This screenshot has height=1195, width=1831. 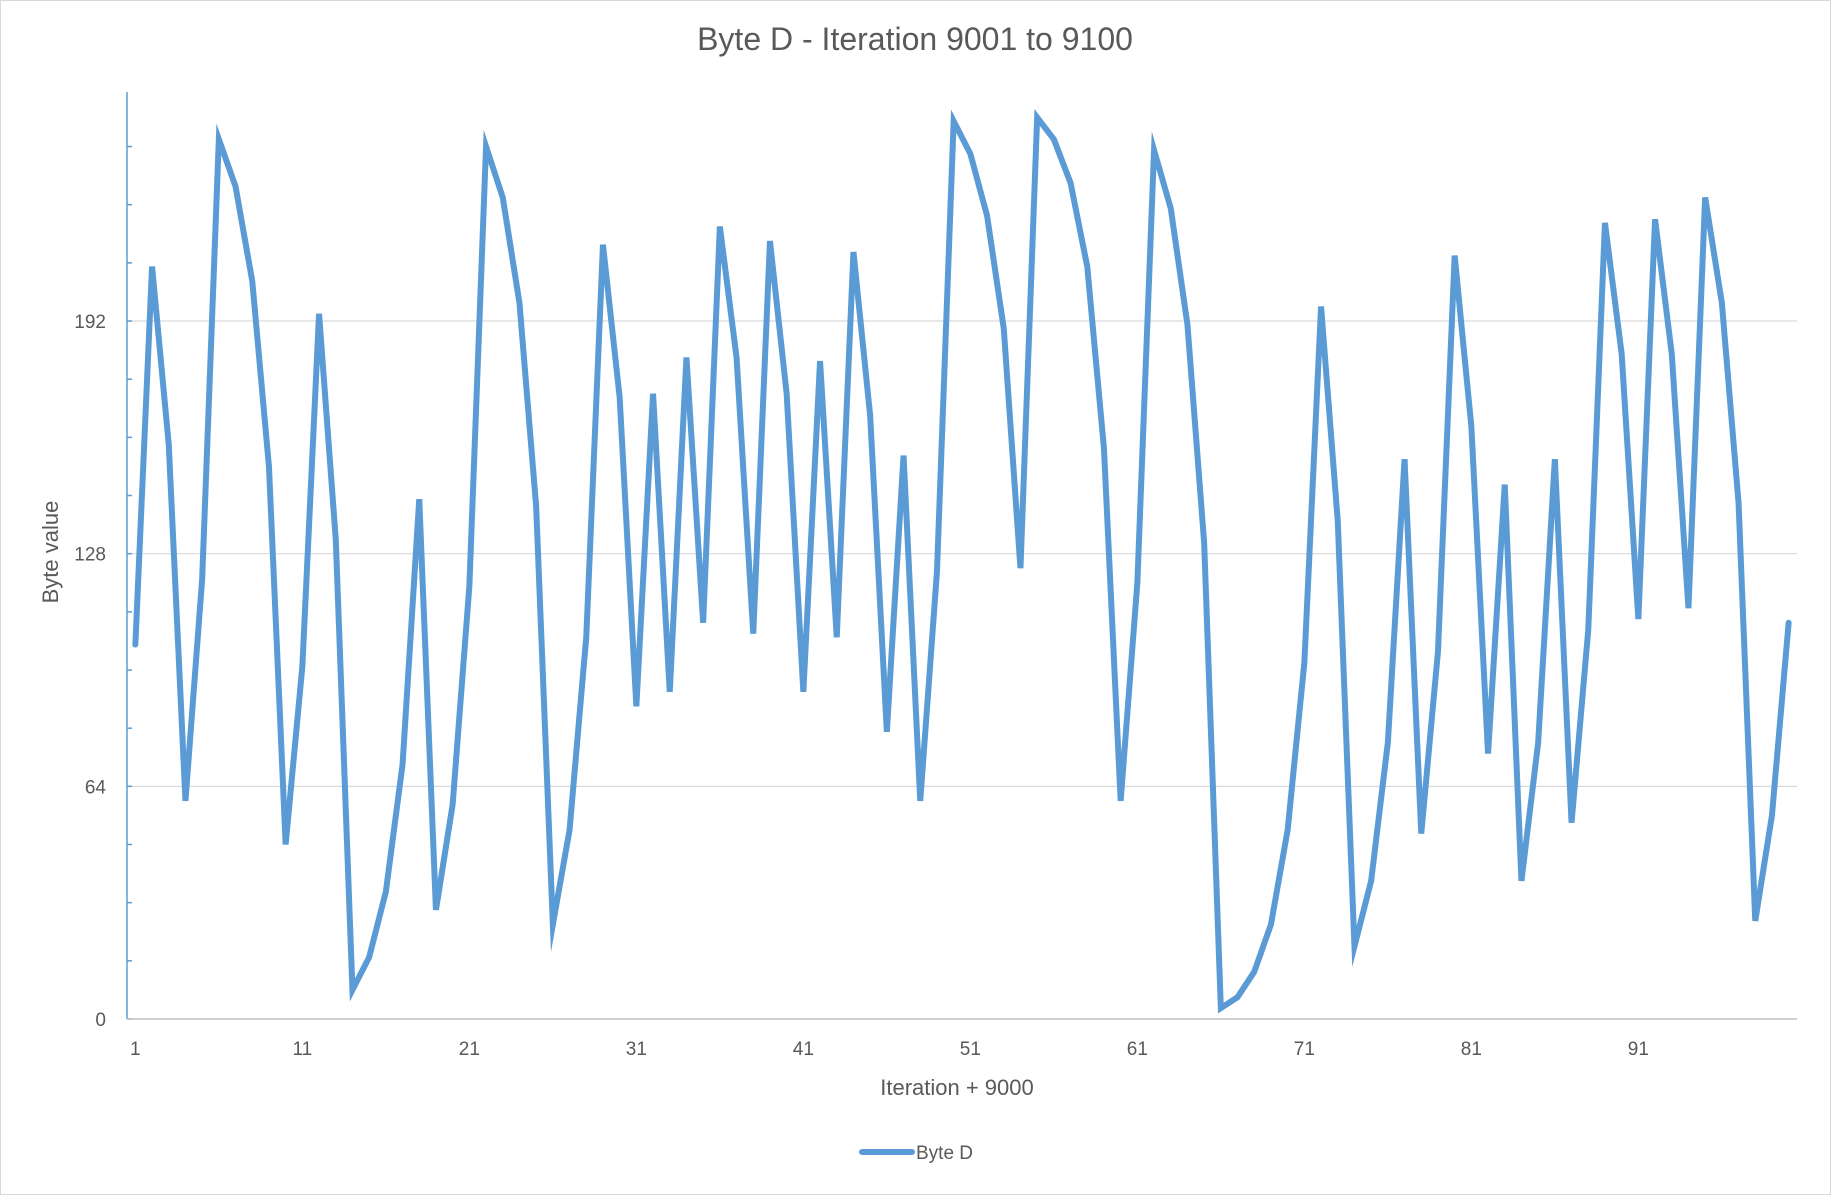 What do you see at coordinates (90, 555) in the screenshot?
I see `y-tick-label-128: 128` at bounding box center [90, 555].